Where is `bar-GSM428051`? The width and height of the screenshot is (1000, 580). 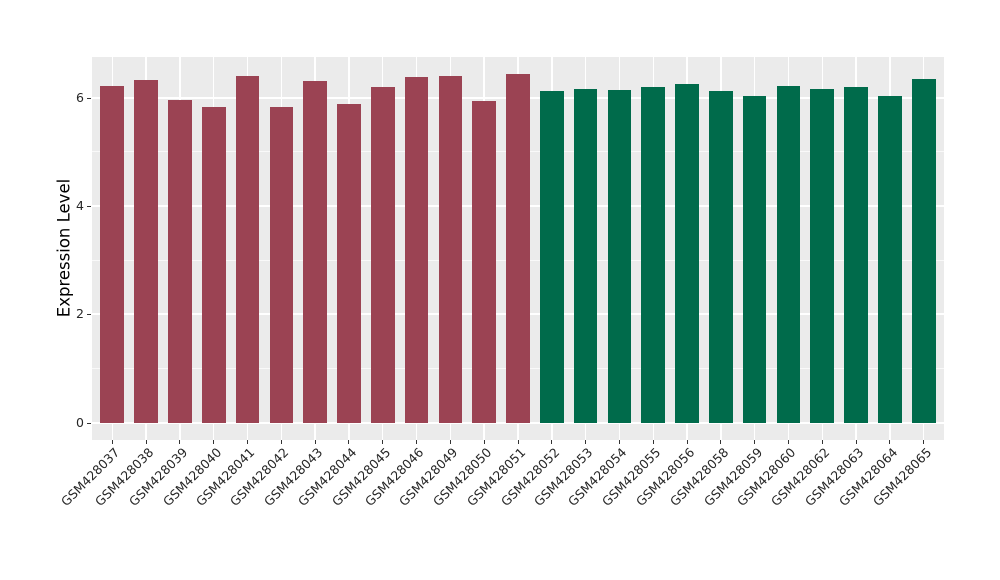 bar-GSM428051 is located at coordinates (518, 248).